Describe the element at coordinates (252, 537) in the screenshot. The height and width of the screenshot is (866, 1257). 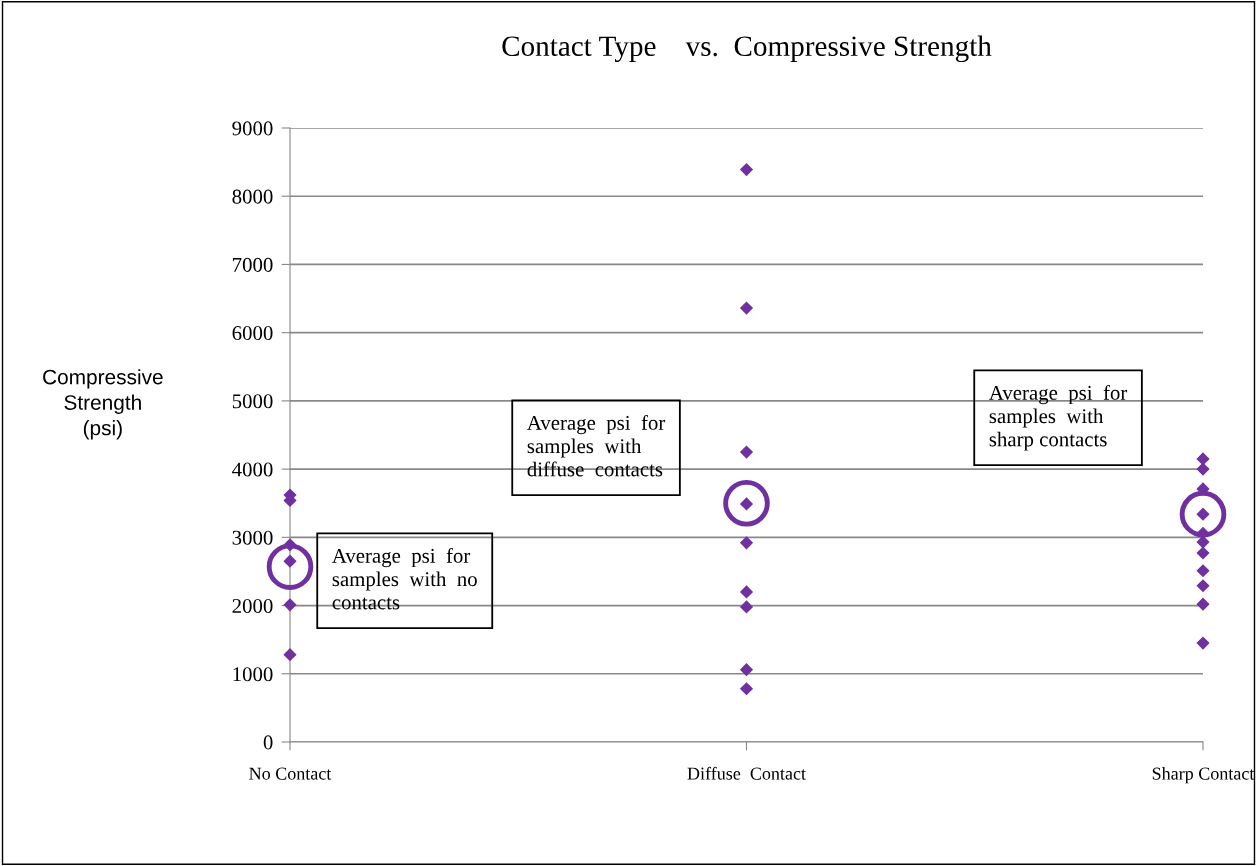
I see `y-tick-label: 3000` at that location.